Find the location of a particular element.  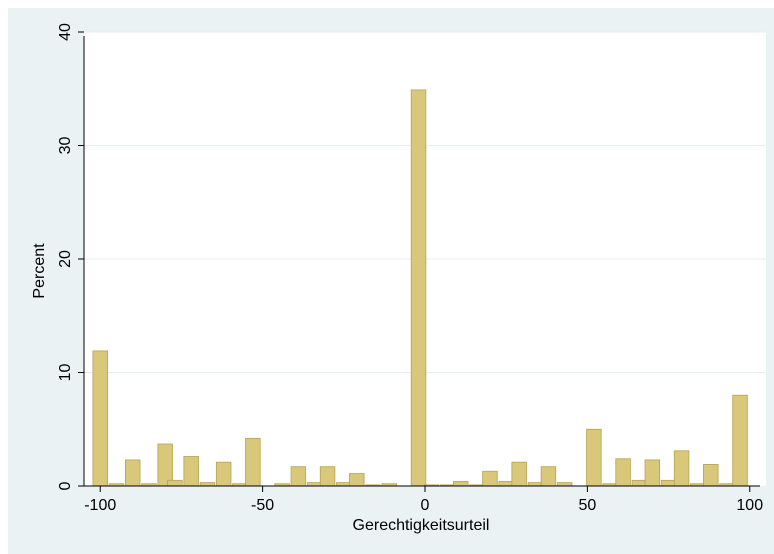

x-tick-label: 50 is located at coordinates (587, 505).